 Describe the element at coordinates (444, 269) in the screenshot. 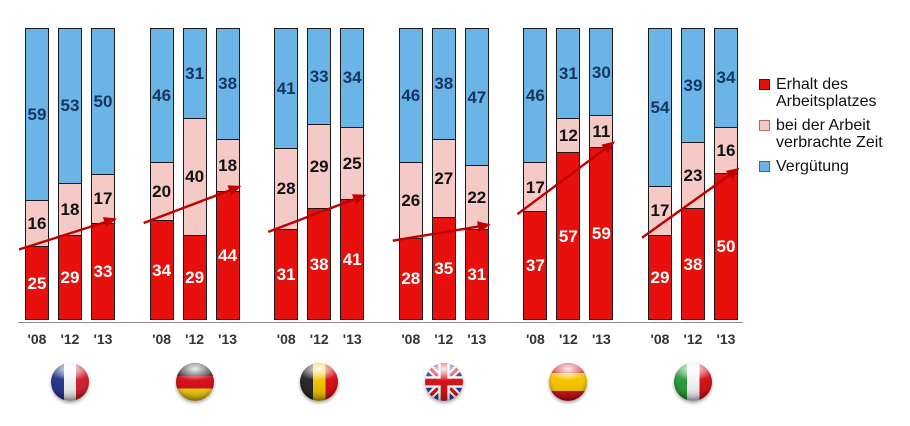

I see `segment-value: 35` at that location.